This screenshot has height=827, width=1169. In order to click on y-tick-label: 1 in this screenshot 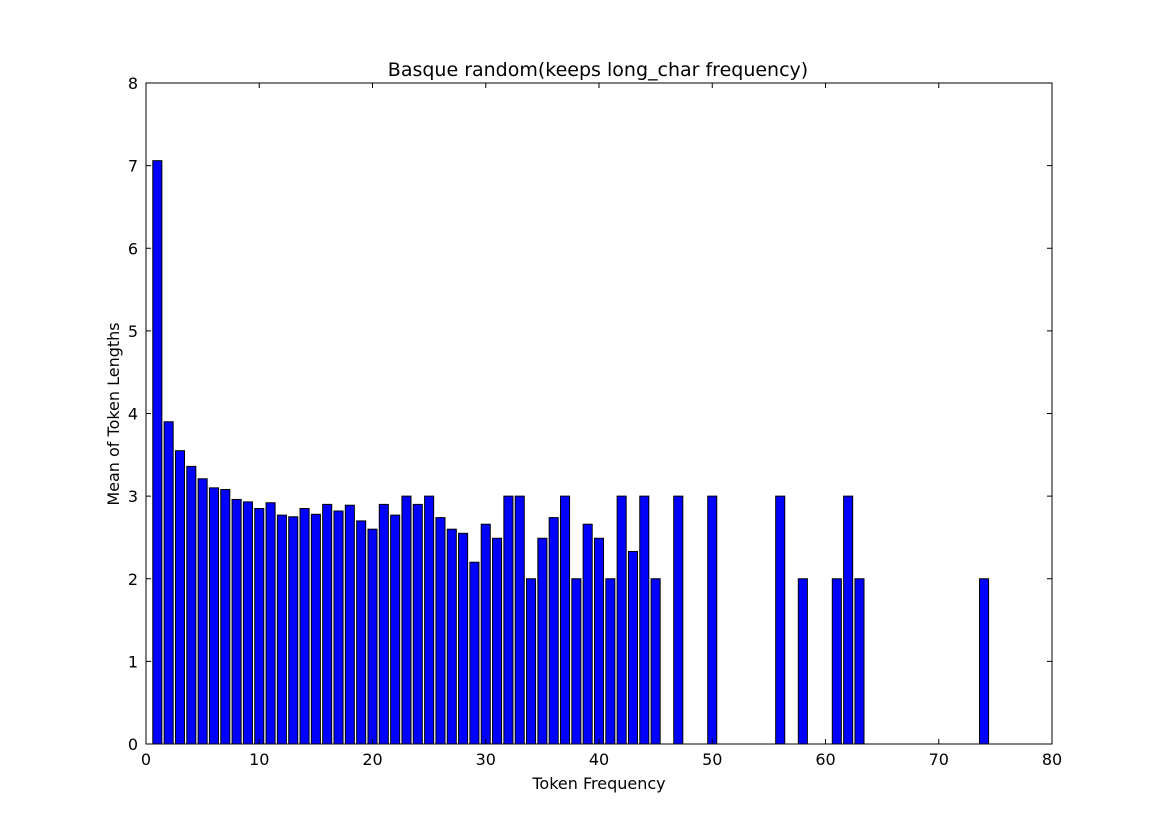, I will do `click(133, 661)`.